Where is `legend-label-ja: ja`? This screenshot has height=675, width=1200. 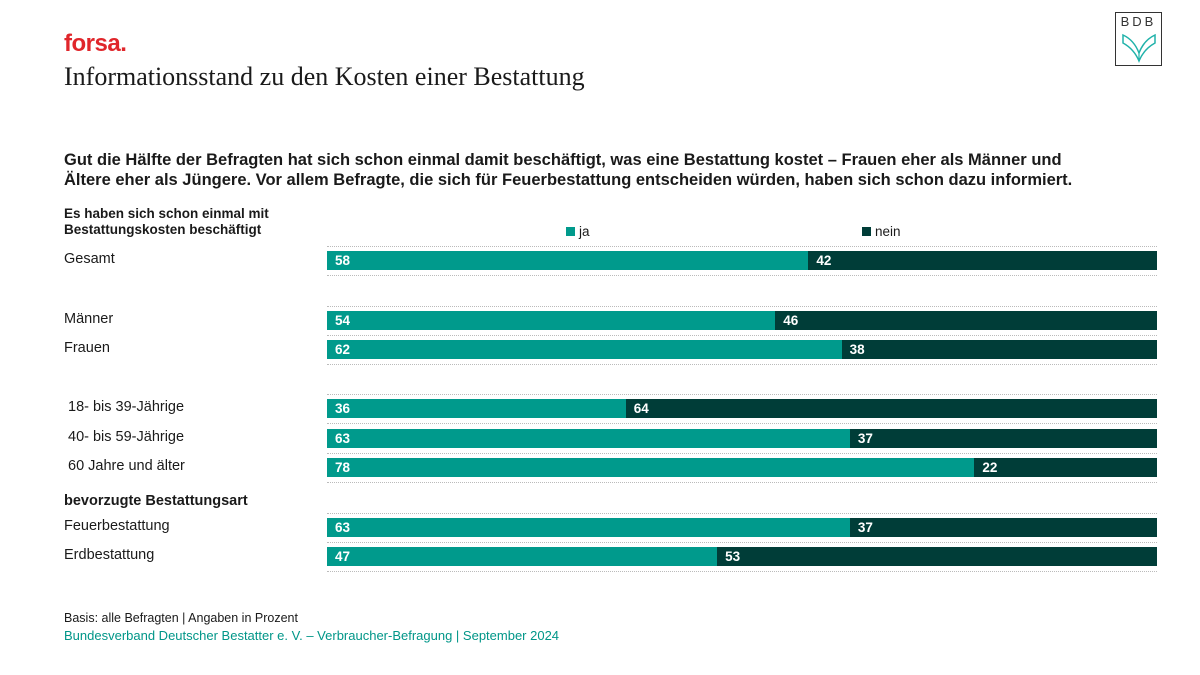
legend-label-ja: ja is located at coordinates (584, 231).